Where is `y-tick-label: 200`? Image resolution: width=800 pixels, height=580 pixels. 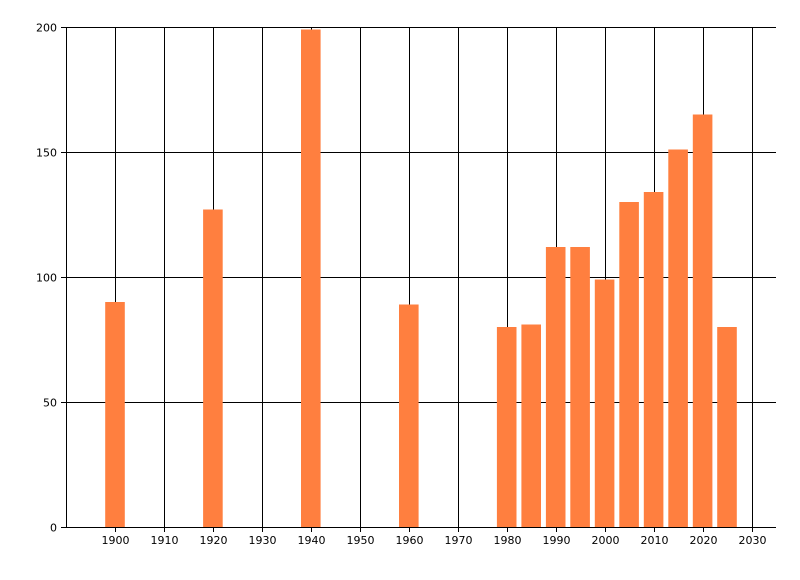
y-tick-label: 200 is located at coordinates (46, 28).